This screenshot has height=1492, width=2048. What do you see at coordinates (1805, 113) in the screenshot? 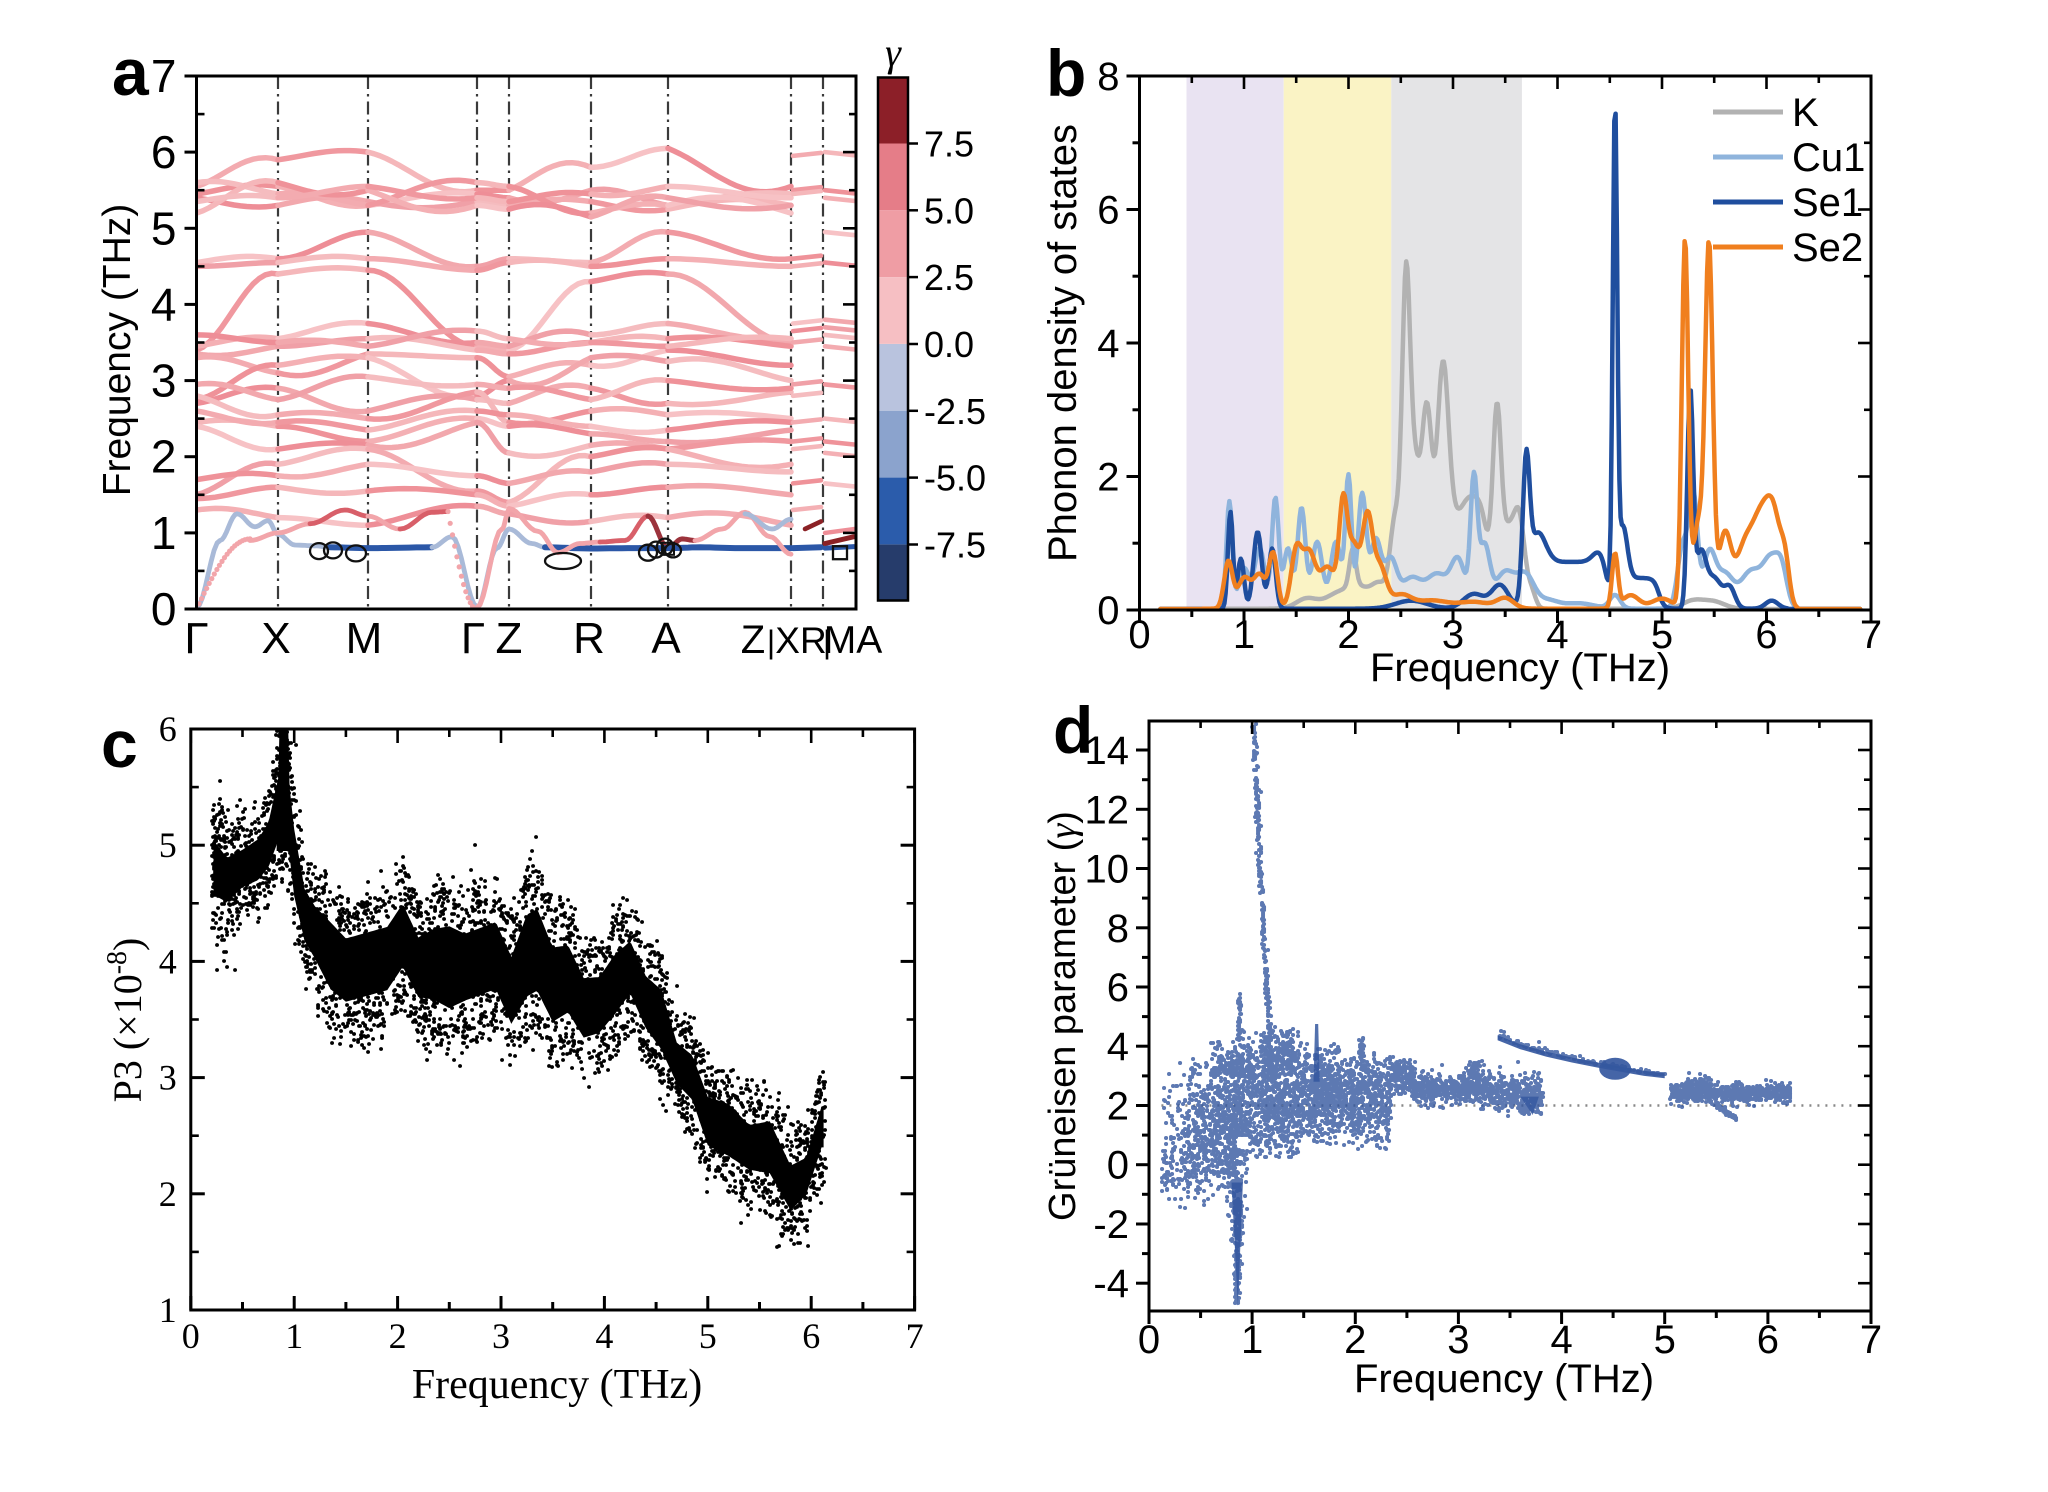
I see `svg-text: K` at bounding box center [1805, 113].